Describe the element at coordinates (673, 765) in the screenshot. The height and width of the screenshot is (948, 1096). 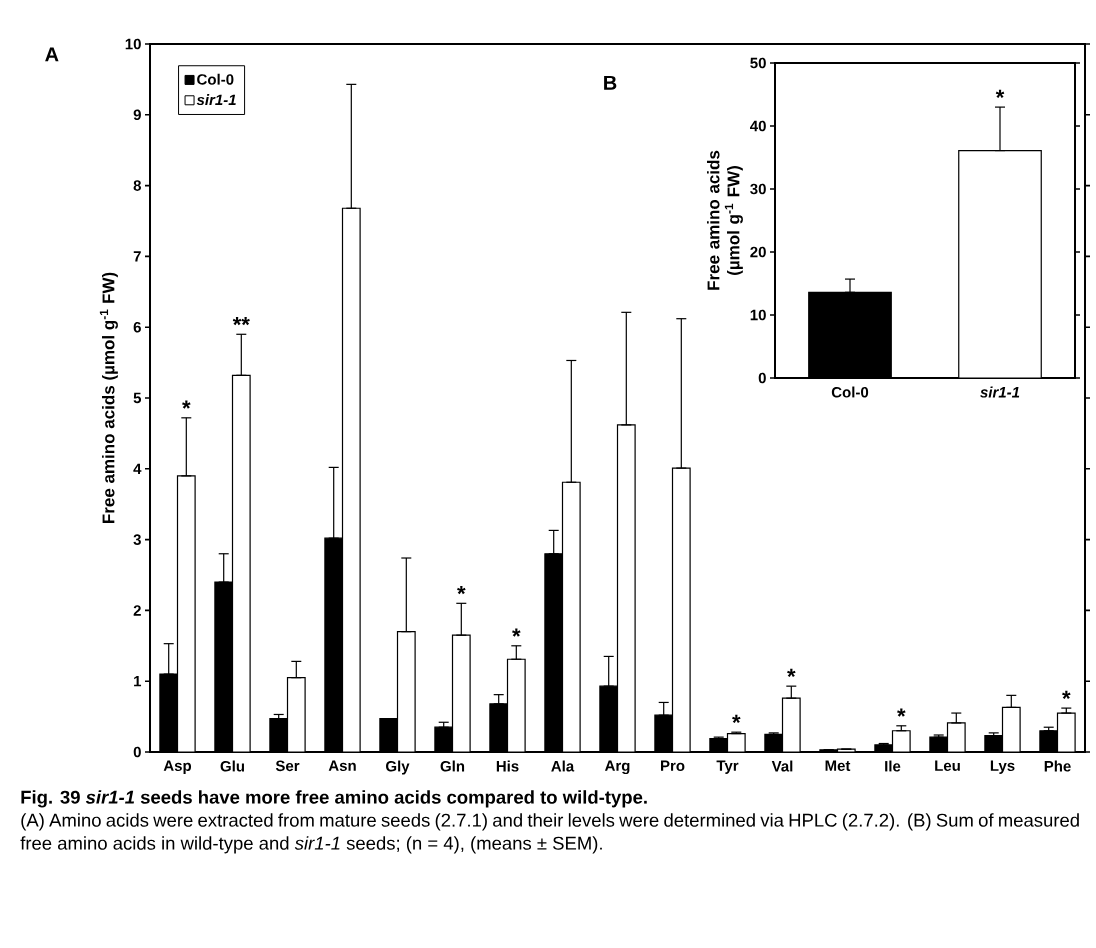
I see `x-tick-label: Pro` at that location.